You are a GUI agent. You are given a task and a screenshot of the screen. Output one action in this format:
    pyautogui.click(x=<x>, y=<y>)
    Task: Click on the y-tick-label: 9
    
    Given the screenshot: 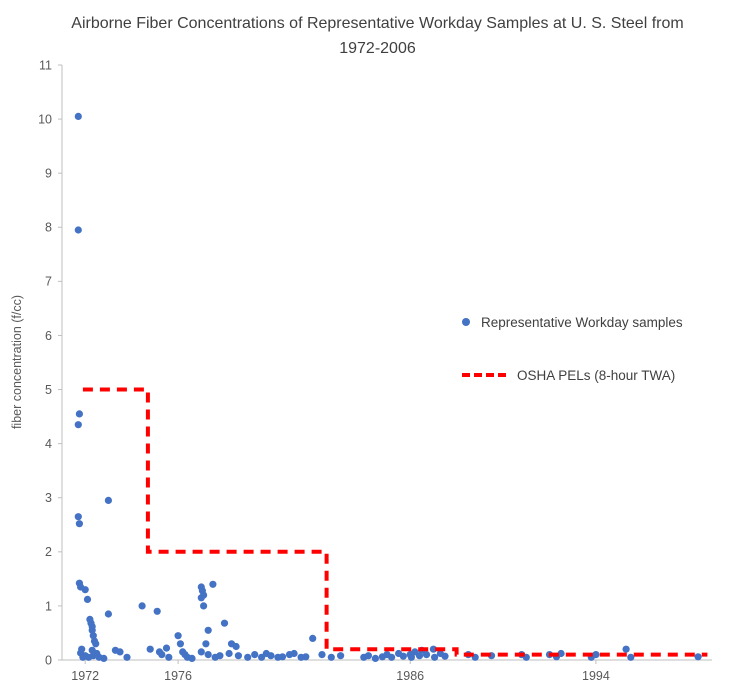 What is the action you would take?
    pyautogui.click(x=48, y=174)
    